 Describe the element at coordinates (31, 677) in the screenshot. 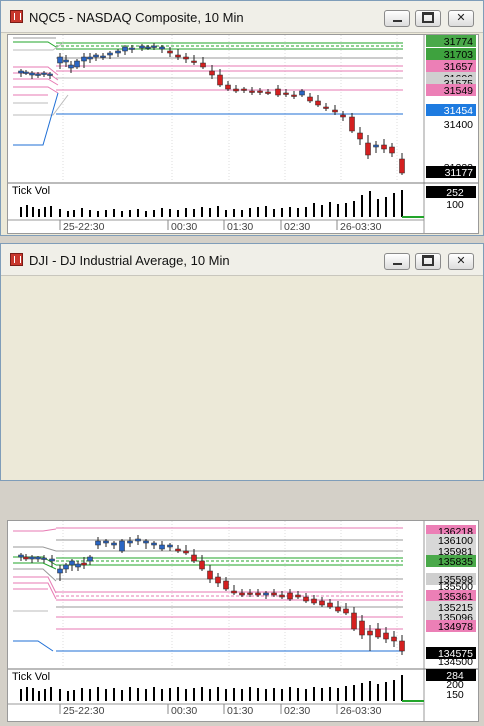

I see `volume-label: Tick Vol` at that location.